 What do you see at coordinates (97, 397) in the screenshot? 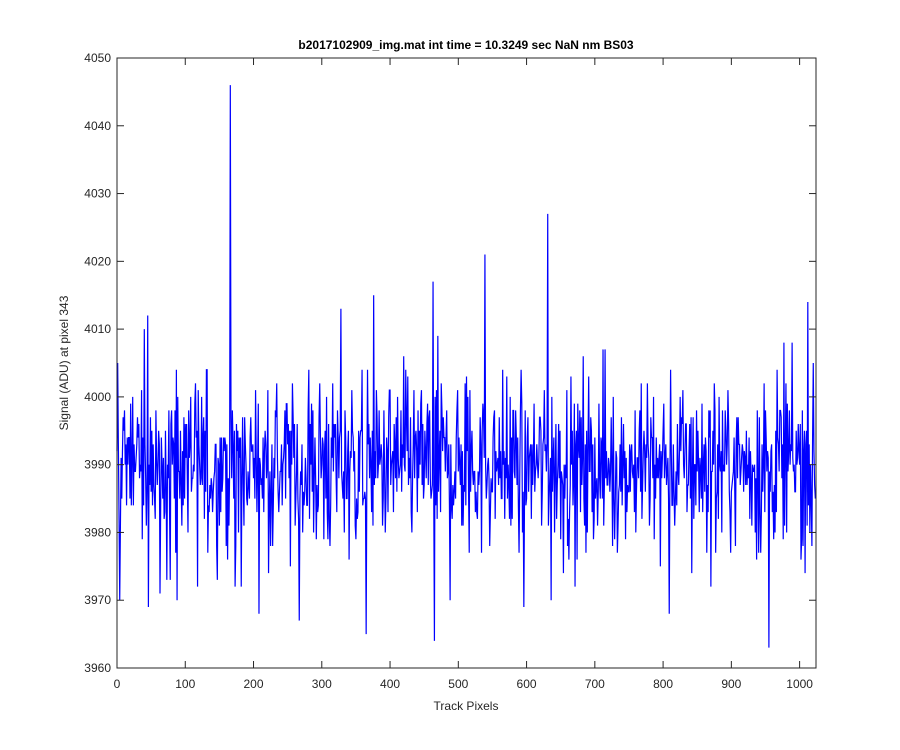
I see `y-tick-label: 4000` at bounding box center [97, 397].